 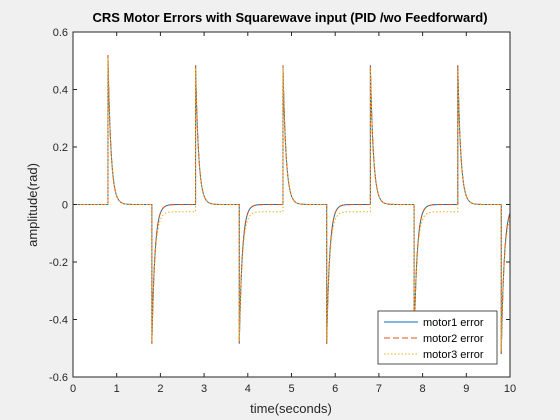 I want to click on y-tick-label: 0.6, so click(x=60, y=33).